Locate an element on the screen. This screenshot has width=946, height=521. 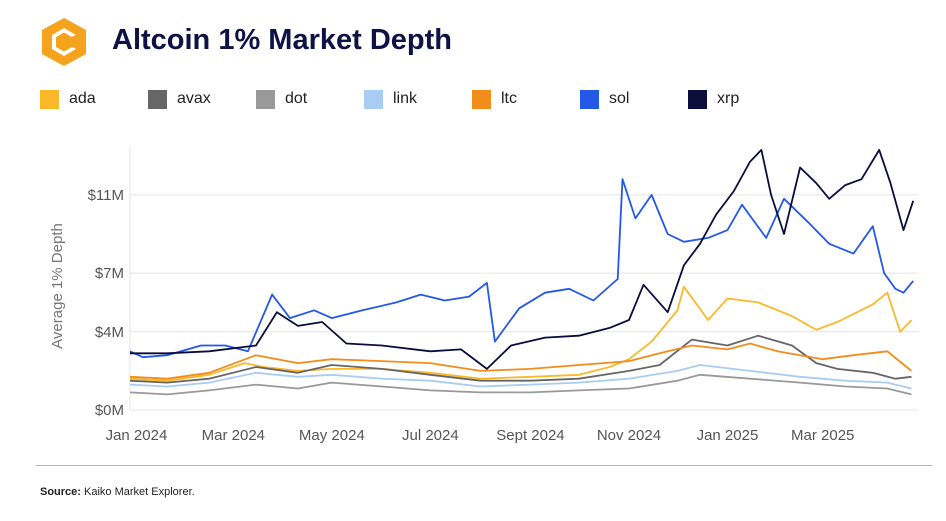
series-line-avax is located at coordinates (520, 359).